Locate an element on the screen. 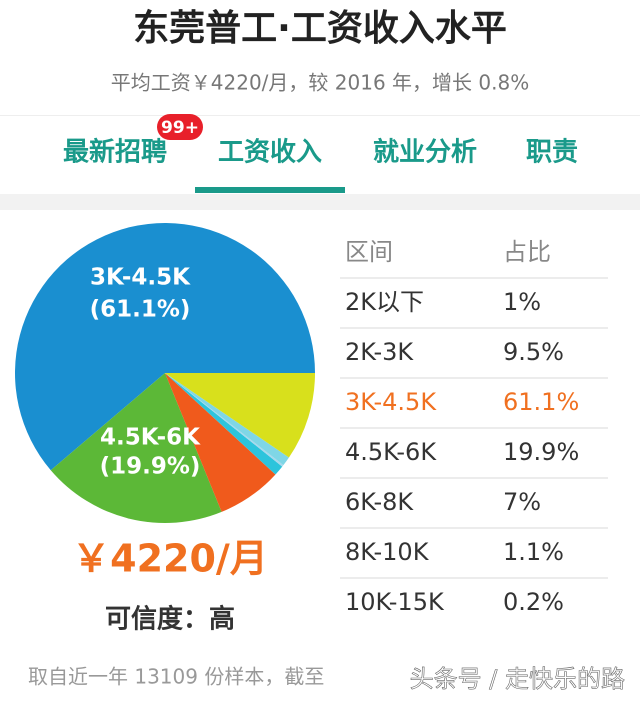 This screenshot has width=640, height=706. tab-active: 工资收入 is located at coordinates (270, 153).